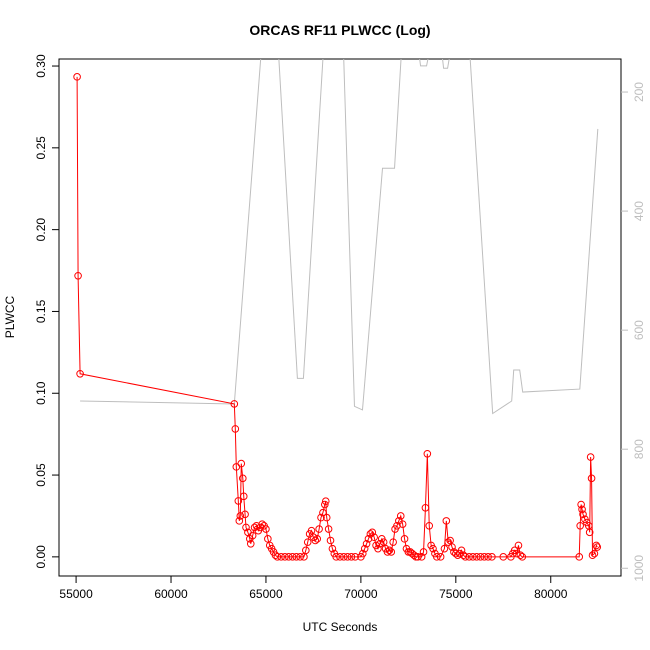 The height and width of the screenshot is (650, 650). What do you see at coordinates (639, 568) in the screenshot?
I see `y2-tick-label: 1000` at bounding box center [639, 568].